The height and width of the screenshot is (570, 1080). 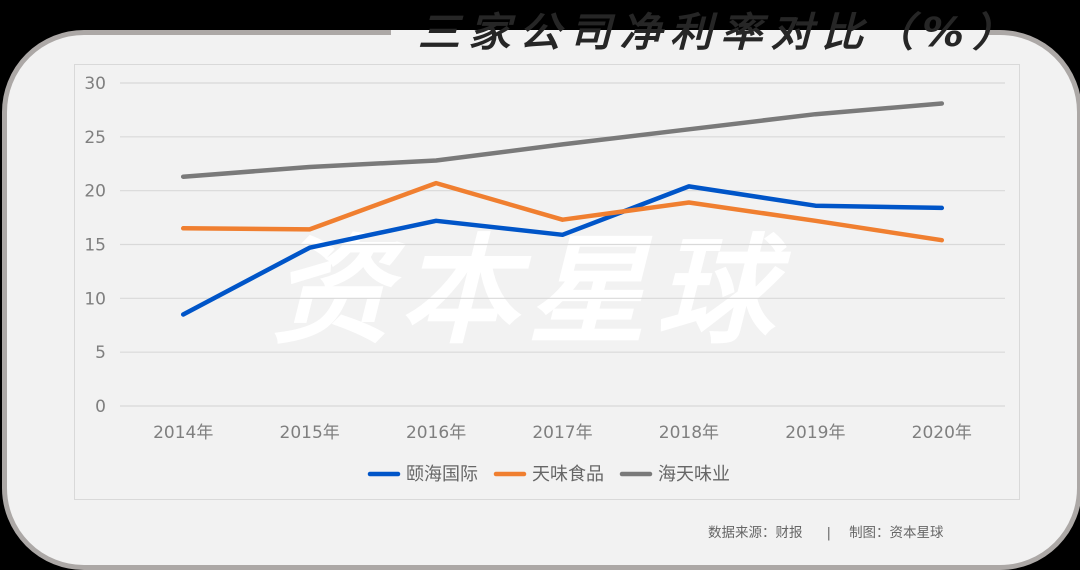 What do you see at coordinates (532, 291) in the screenshot?
I see `watermark: 资本星球` at bounding box center [532, 291].